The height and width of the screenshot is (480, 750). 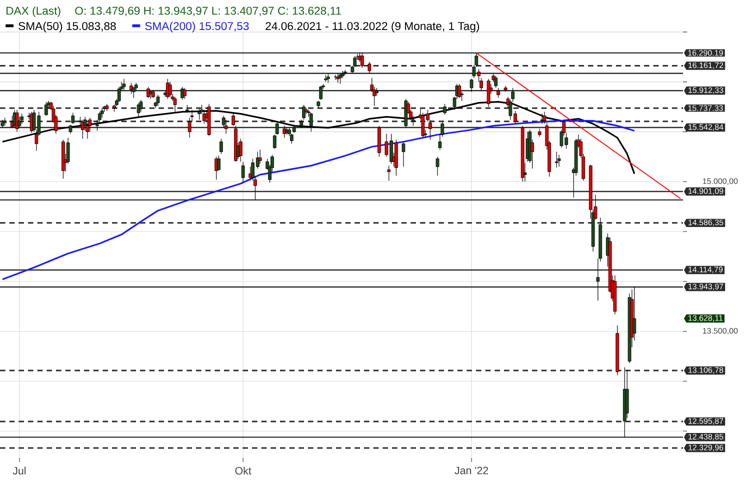 What do you see at coordinates (33, 12) in the screenshot?
I see `chart-title: DAX (Last)` at bounding box center [33, 12].